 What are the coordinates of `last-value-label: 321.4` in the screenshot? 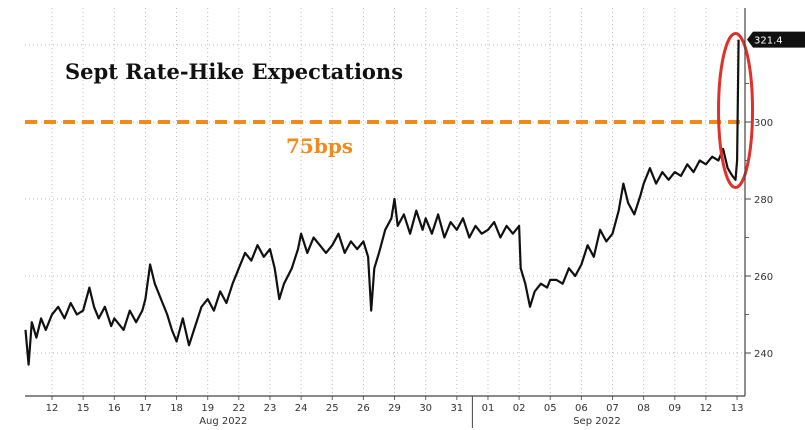 It's located at (776, 39).